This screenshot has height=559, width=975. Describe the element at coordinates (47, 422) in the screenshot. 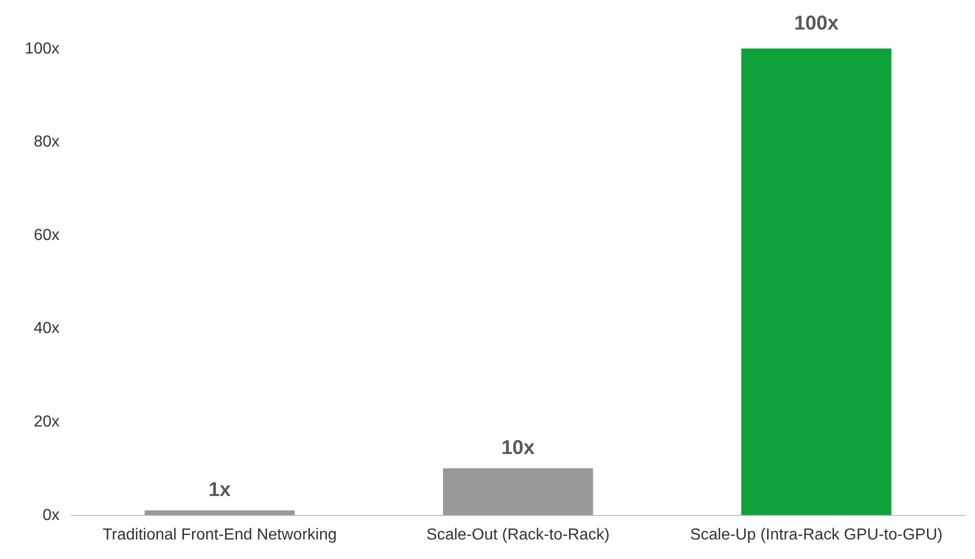

I see `y-tick-label: 20x` at that location.